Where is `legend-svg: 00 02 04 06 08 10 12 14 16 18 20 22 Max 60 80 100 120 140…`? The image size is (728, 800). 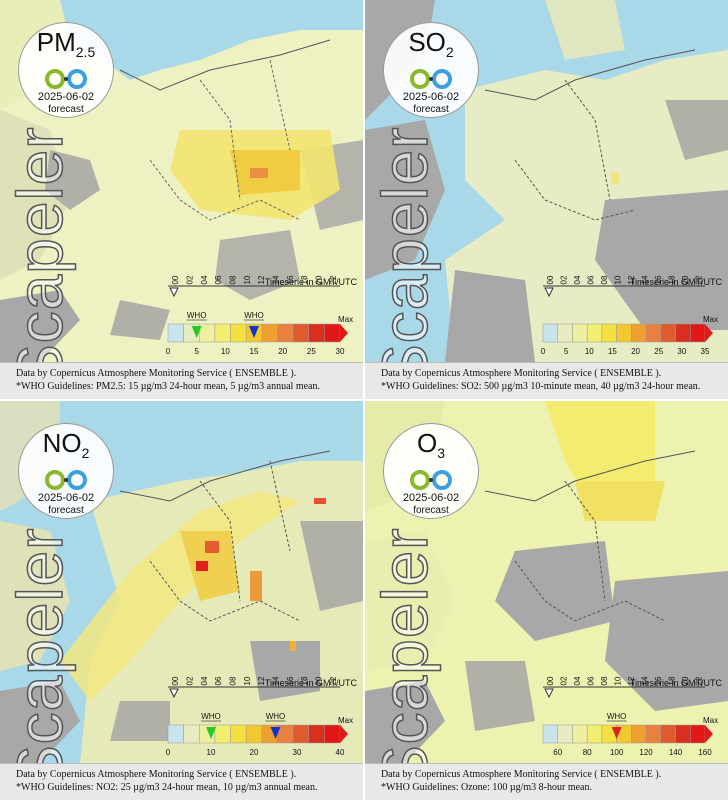
legend-svg: 00 02 04 06 08 10 12 14 16 18 20 22 Max 60 80 100 120 140… is located at coordinates (630, 716).